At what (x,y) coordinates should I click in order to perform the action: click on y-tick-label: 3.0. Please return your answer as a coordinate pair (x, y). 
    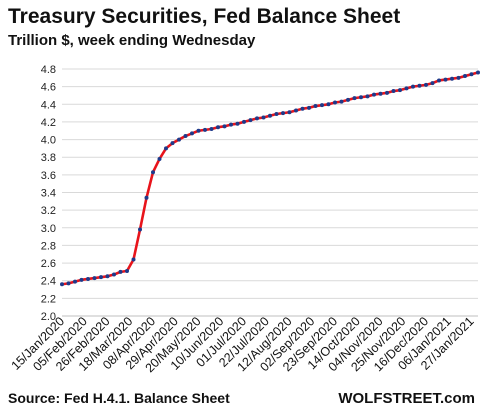
    Looking at the image, I should click on (48, 229).